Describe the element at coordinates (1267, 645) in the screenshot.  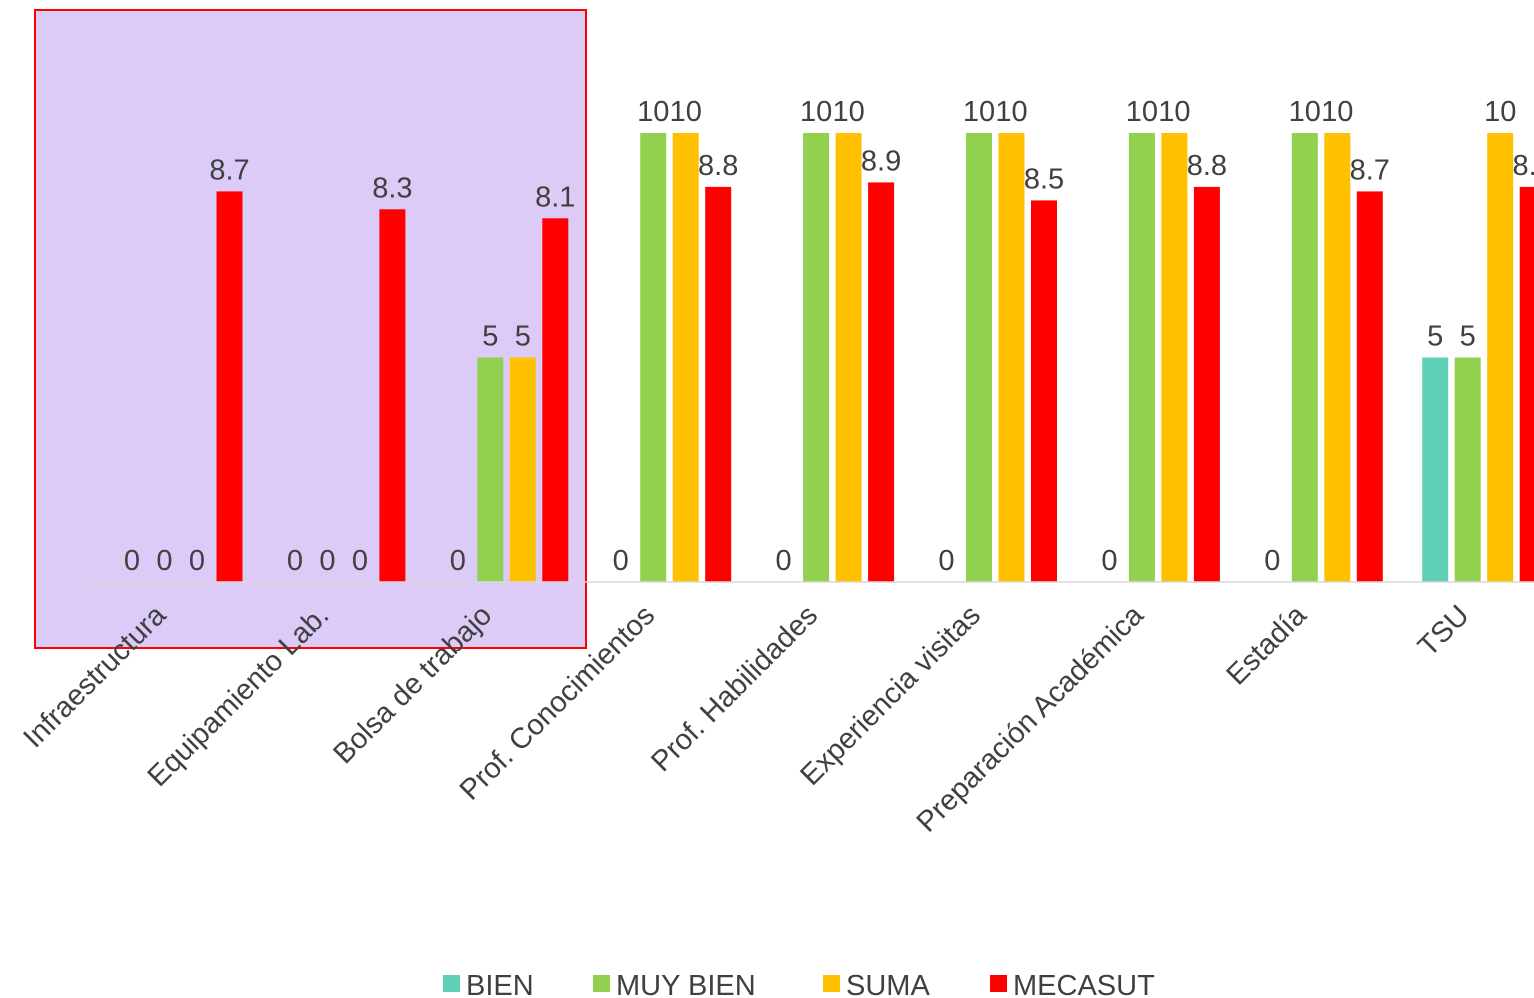
I see `x-tick-label-estadia: Estadía` at that location.